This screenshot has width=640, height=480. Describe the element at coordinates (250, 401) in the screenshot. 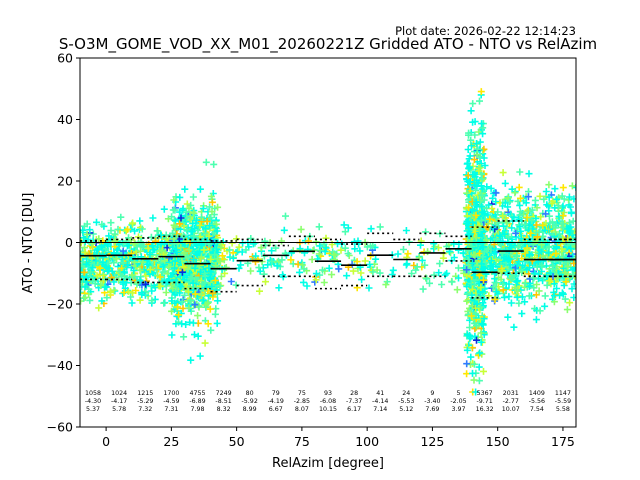

I see `bin-stat-label: -5.92` at that location.